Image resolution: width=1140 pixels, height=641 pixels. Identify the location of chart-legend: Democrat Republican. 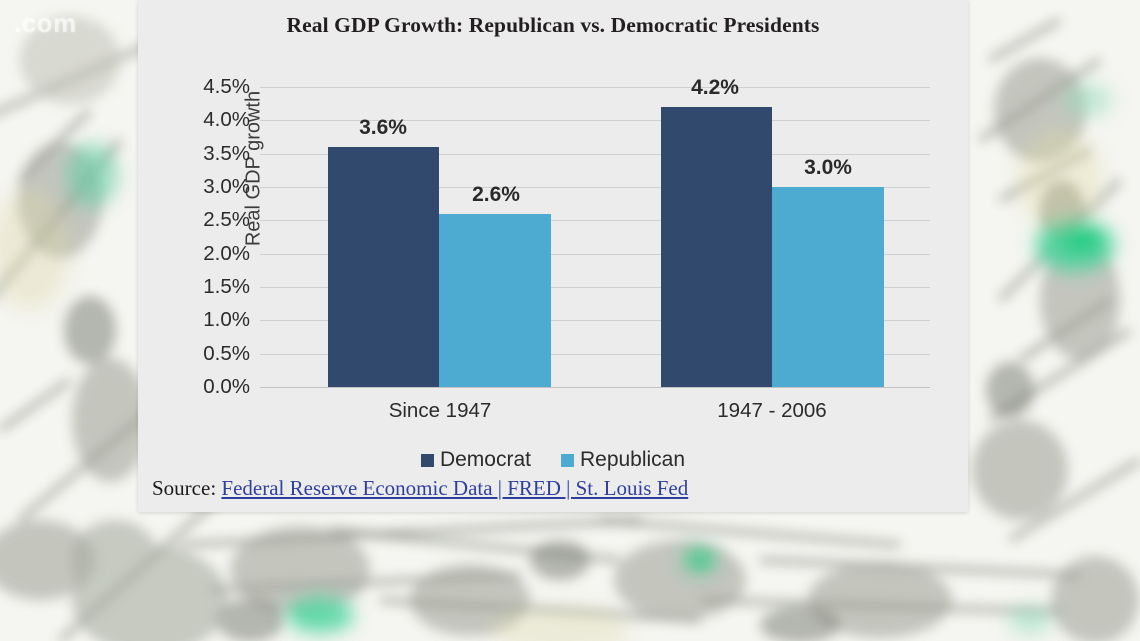
(553, 460).